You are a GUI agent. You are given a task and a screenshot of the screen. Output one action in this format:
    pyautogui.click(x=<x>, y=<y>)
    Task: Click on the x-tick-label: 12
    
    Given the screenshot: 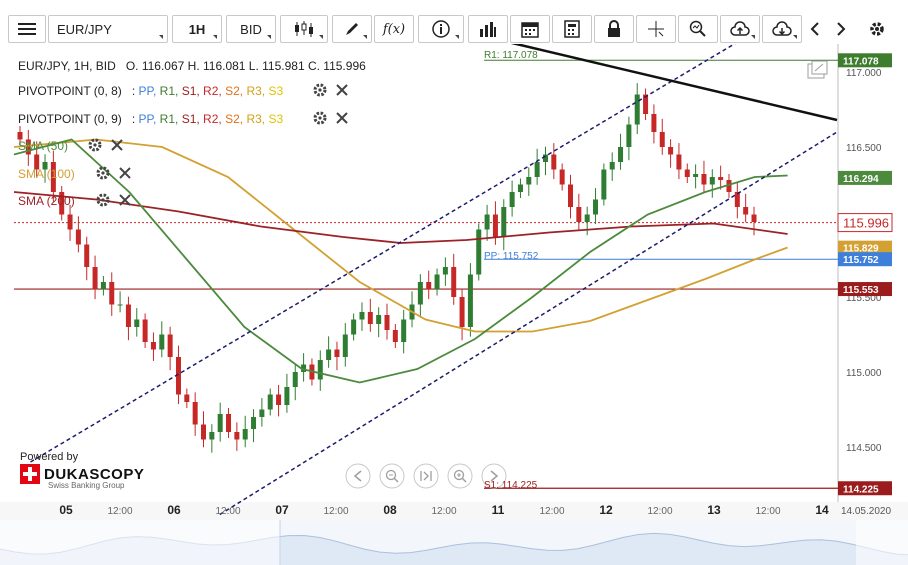 What is the action you would take?
    pyautogui.click(x=606, y=510)
    